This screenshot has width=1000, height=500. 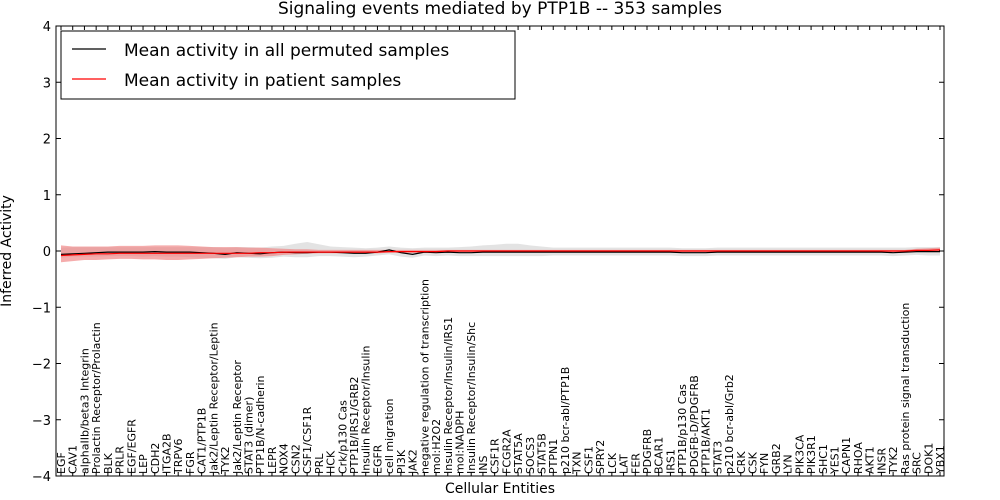 I want to click on x-tick-label: ITGA2B, so click(x=167, y=453).